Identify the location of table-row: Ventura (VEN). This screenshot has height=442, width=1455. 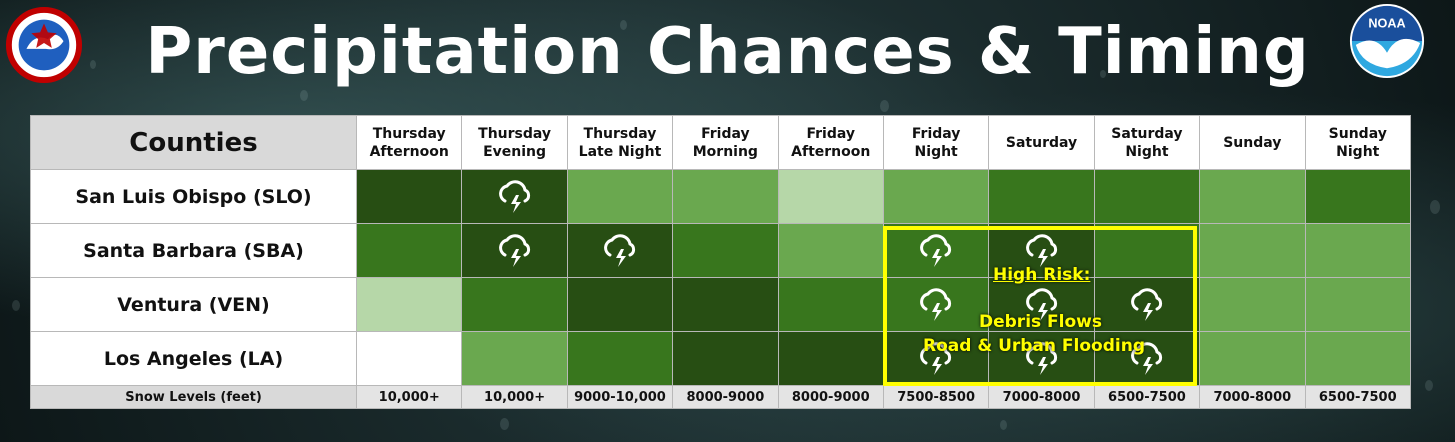
(721, 304).